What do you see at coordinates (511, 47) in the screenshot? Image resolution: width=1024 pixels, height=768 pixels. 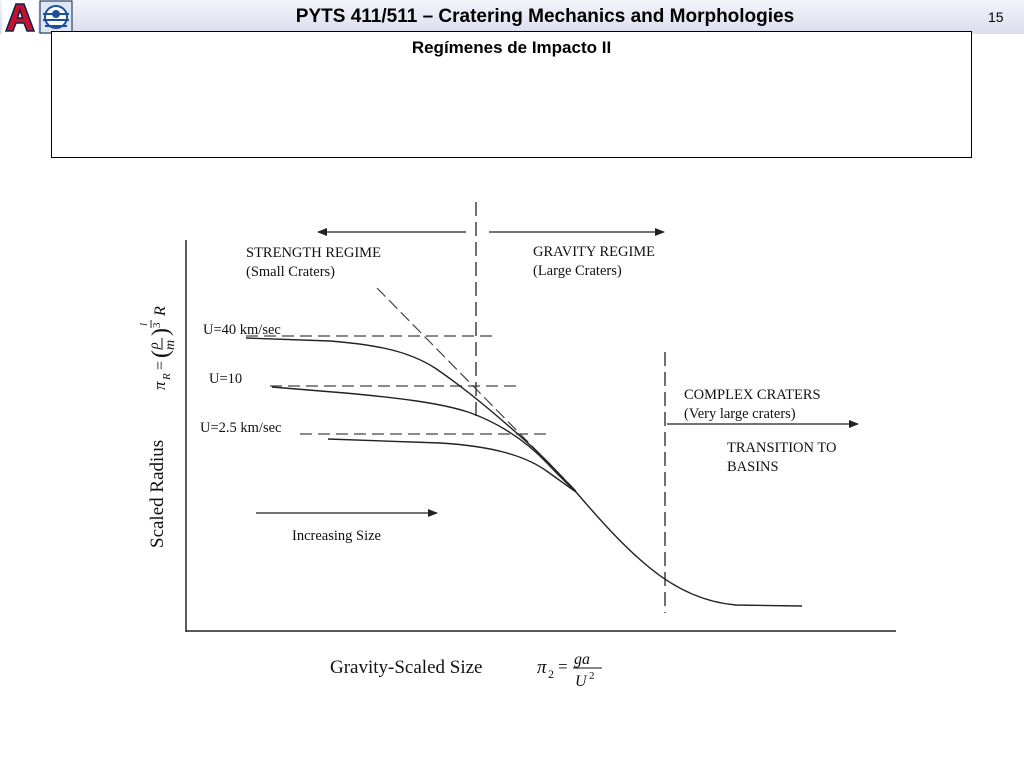 I see `slide-subtitle: Regímenes de Impacto II` at bounding box center [511, 47].